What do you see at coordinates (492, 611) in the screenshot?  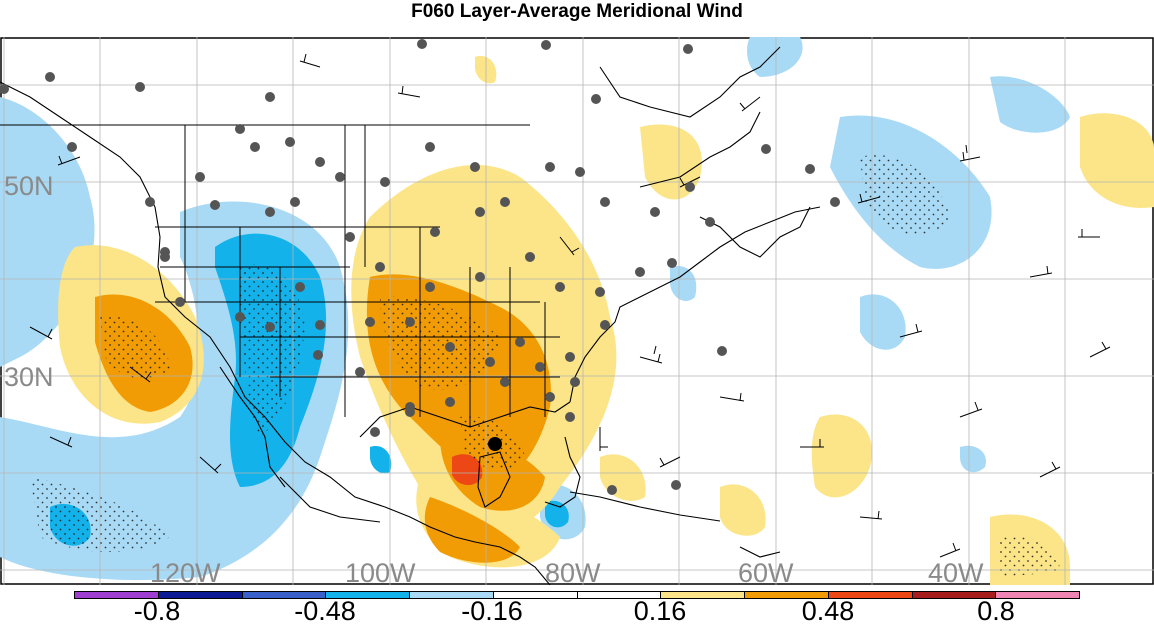 I see `colorbar-label: -0.16` at bounding box center [492, 611].